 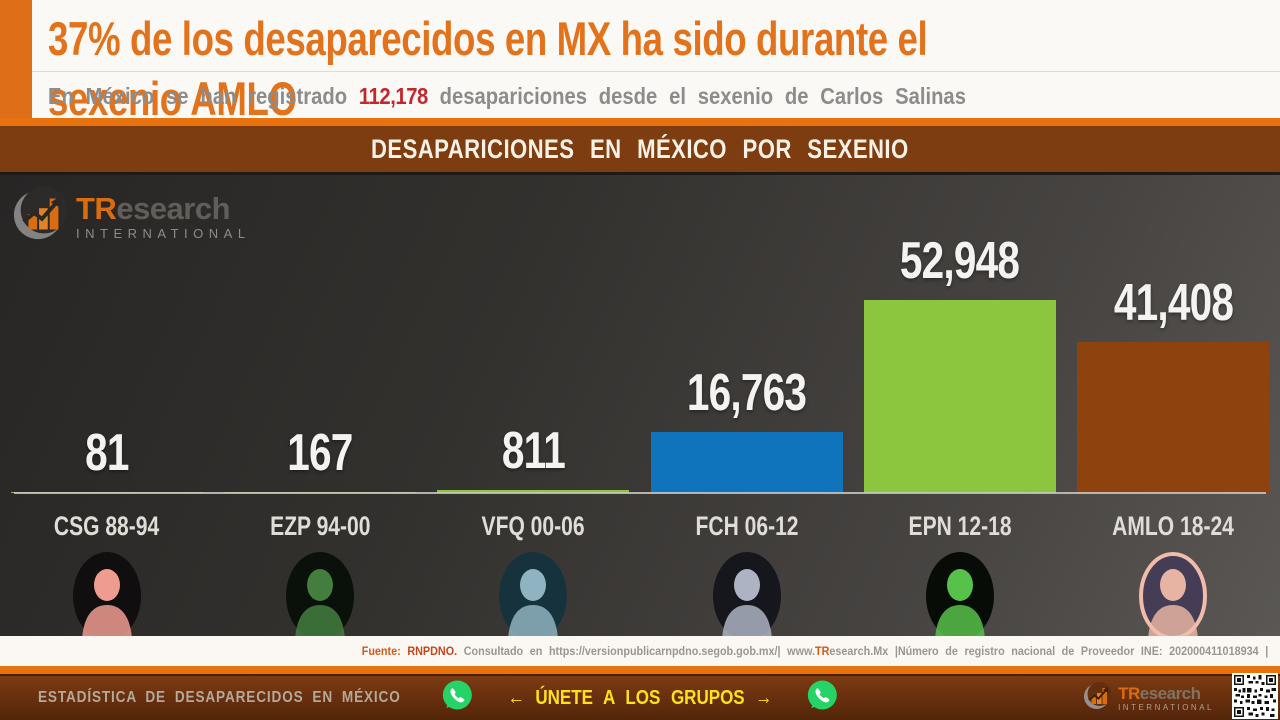 I want to click on header-accent-bar, so click(x=16, y=59).